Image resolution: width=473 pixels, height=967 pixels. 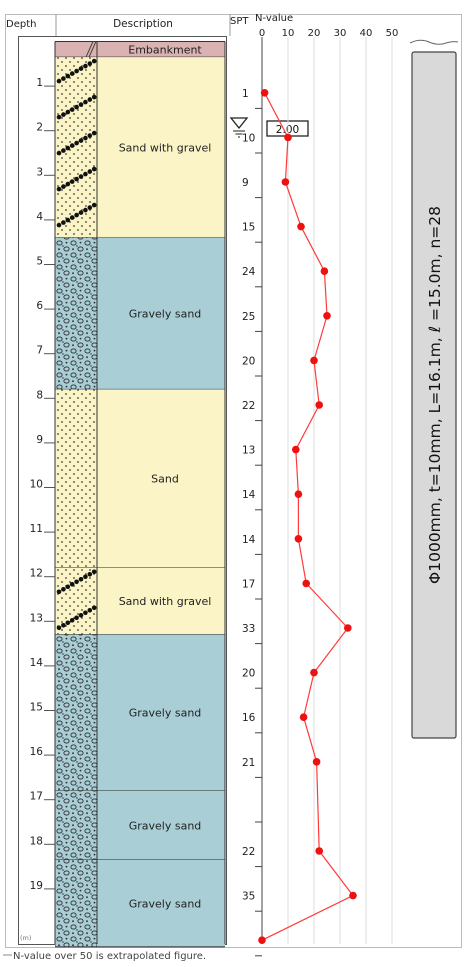 I want to click on table-header: Depth Description SPT N-value, so click(x=149, y=24).